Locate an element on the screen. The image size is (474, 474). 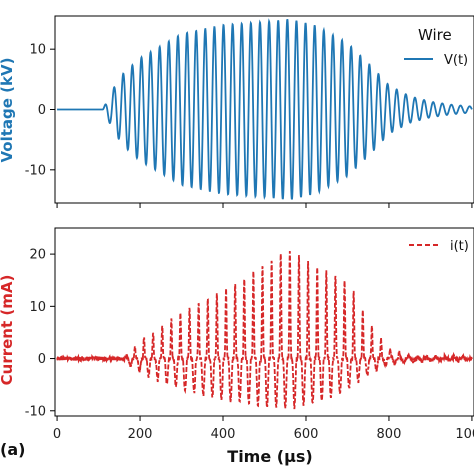
top-y-ticks: -10 0 10 is located at coordinates (40, 110).